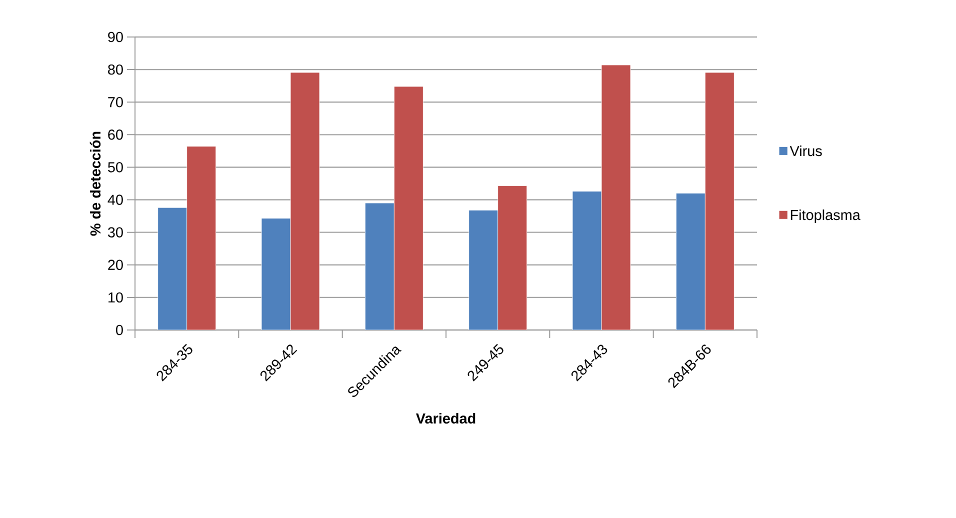  Describe the element at coordinates (119, 330) in the screenshot. I see `y-tick-label: 0` at that location.